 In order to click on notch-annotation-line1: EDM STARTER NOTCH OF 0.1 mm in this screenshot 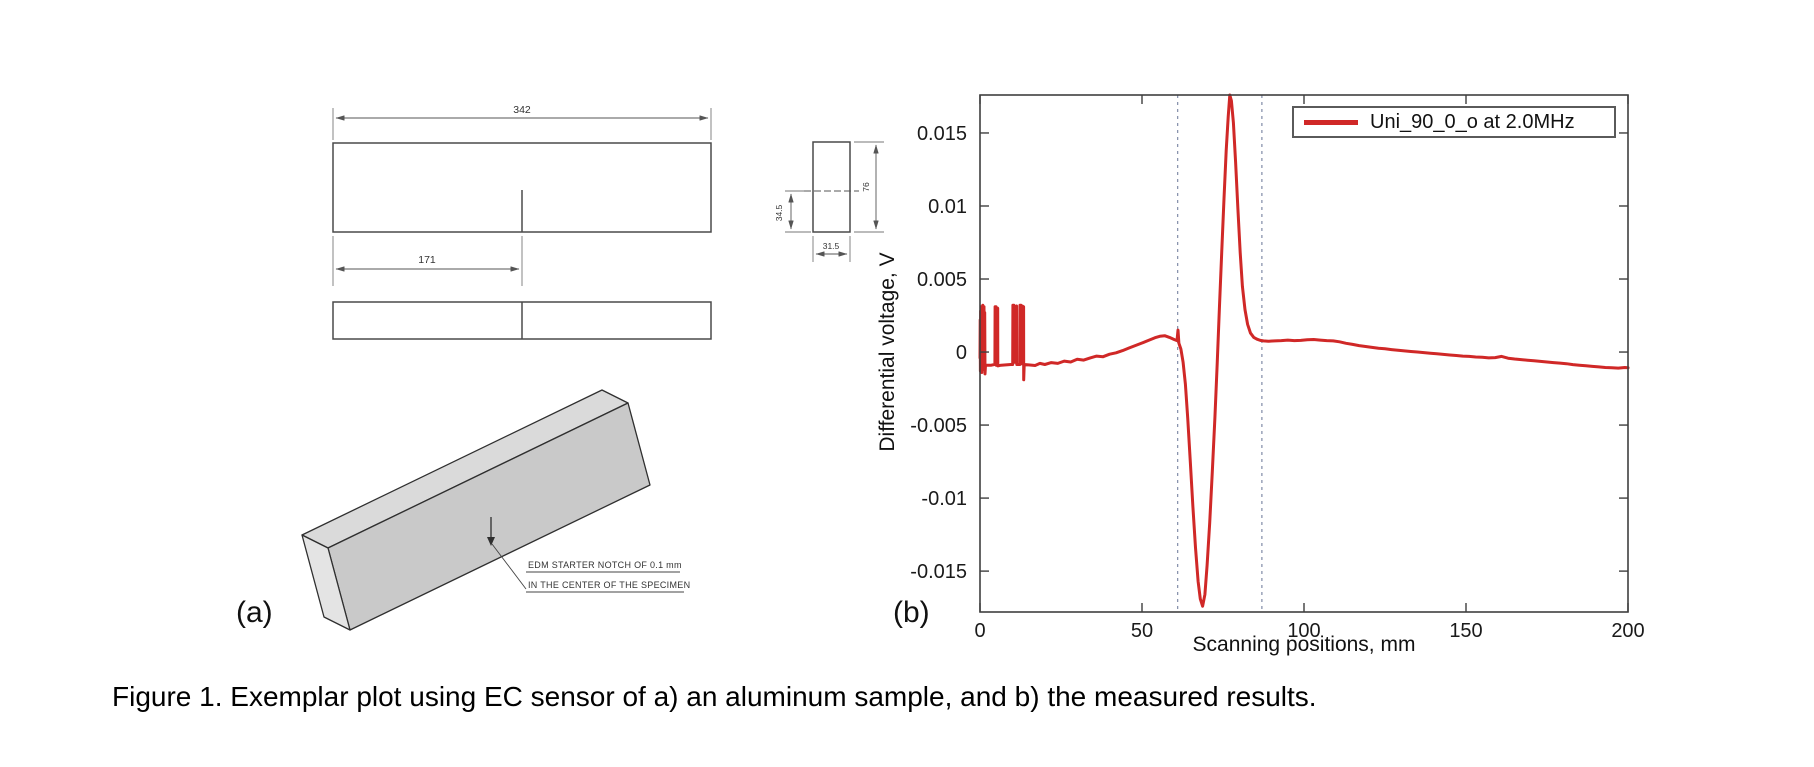, I will do `click(605, 565)`.